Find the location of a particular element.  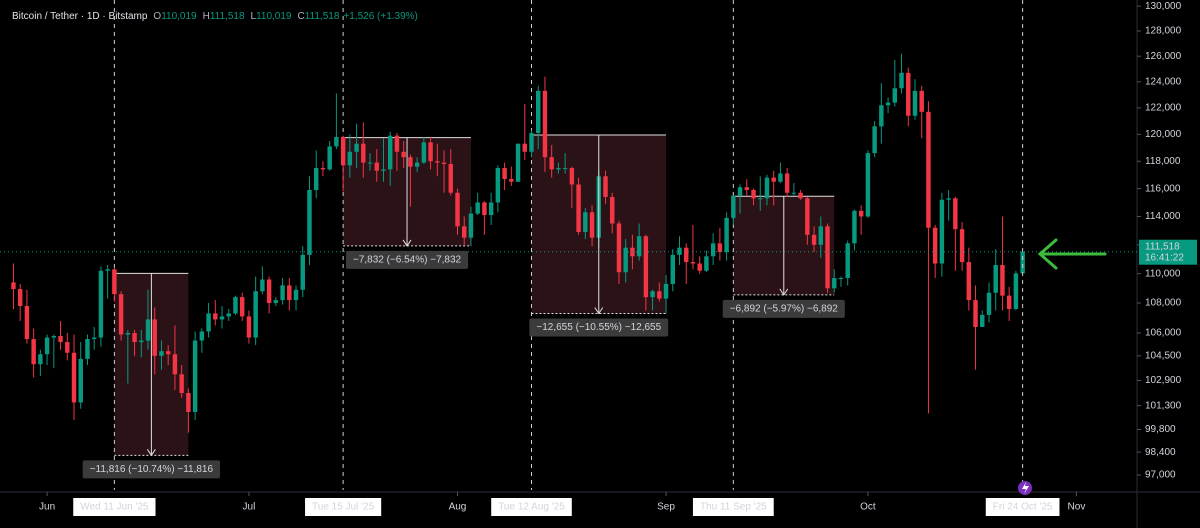

countdown-label: 16:41:22 is located at coordinates (1164, 257).